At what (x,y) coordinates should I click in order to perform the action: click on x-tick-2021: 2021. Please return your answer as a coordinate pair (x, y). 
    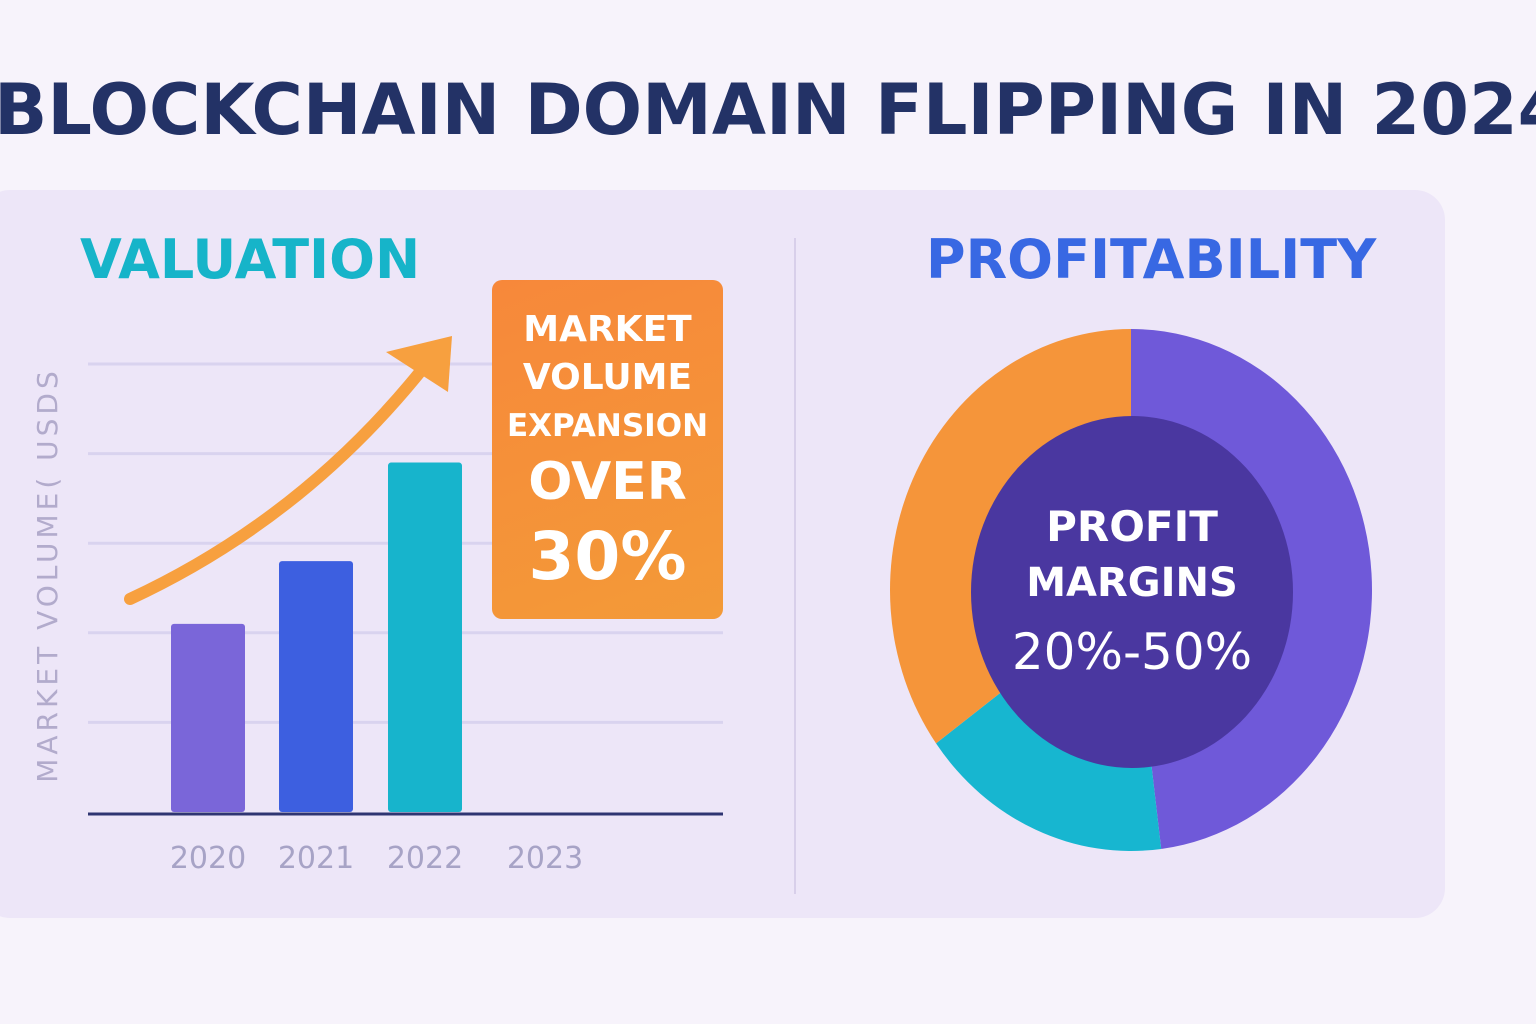
    Looking at the image, I should click on (316, 858).